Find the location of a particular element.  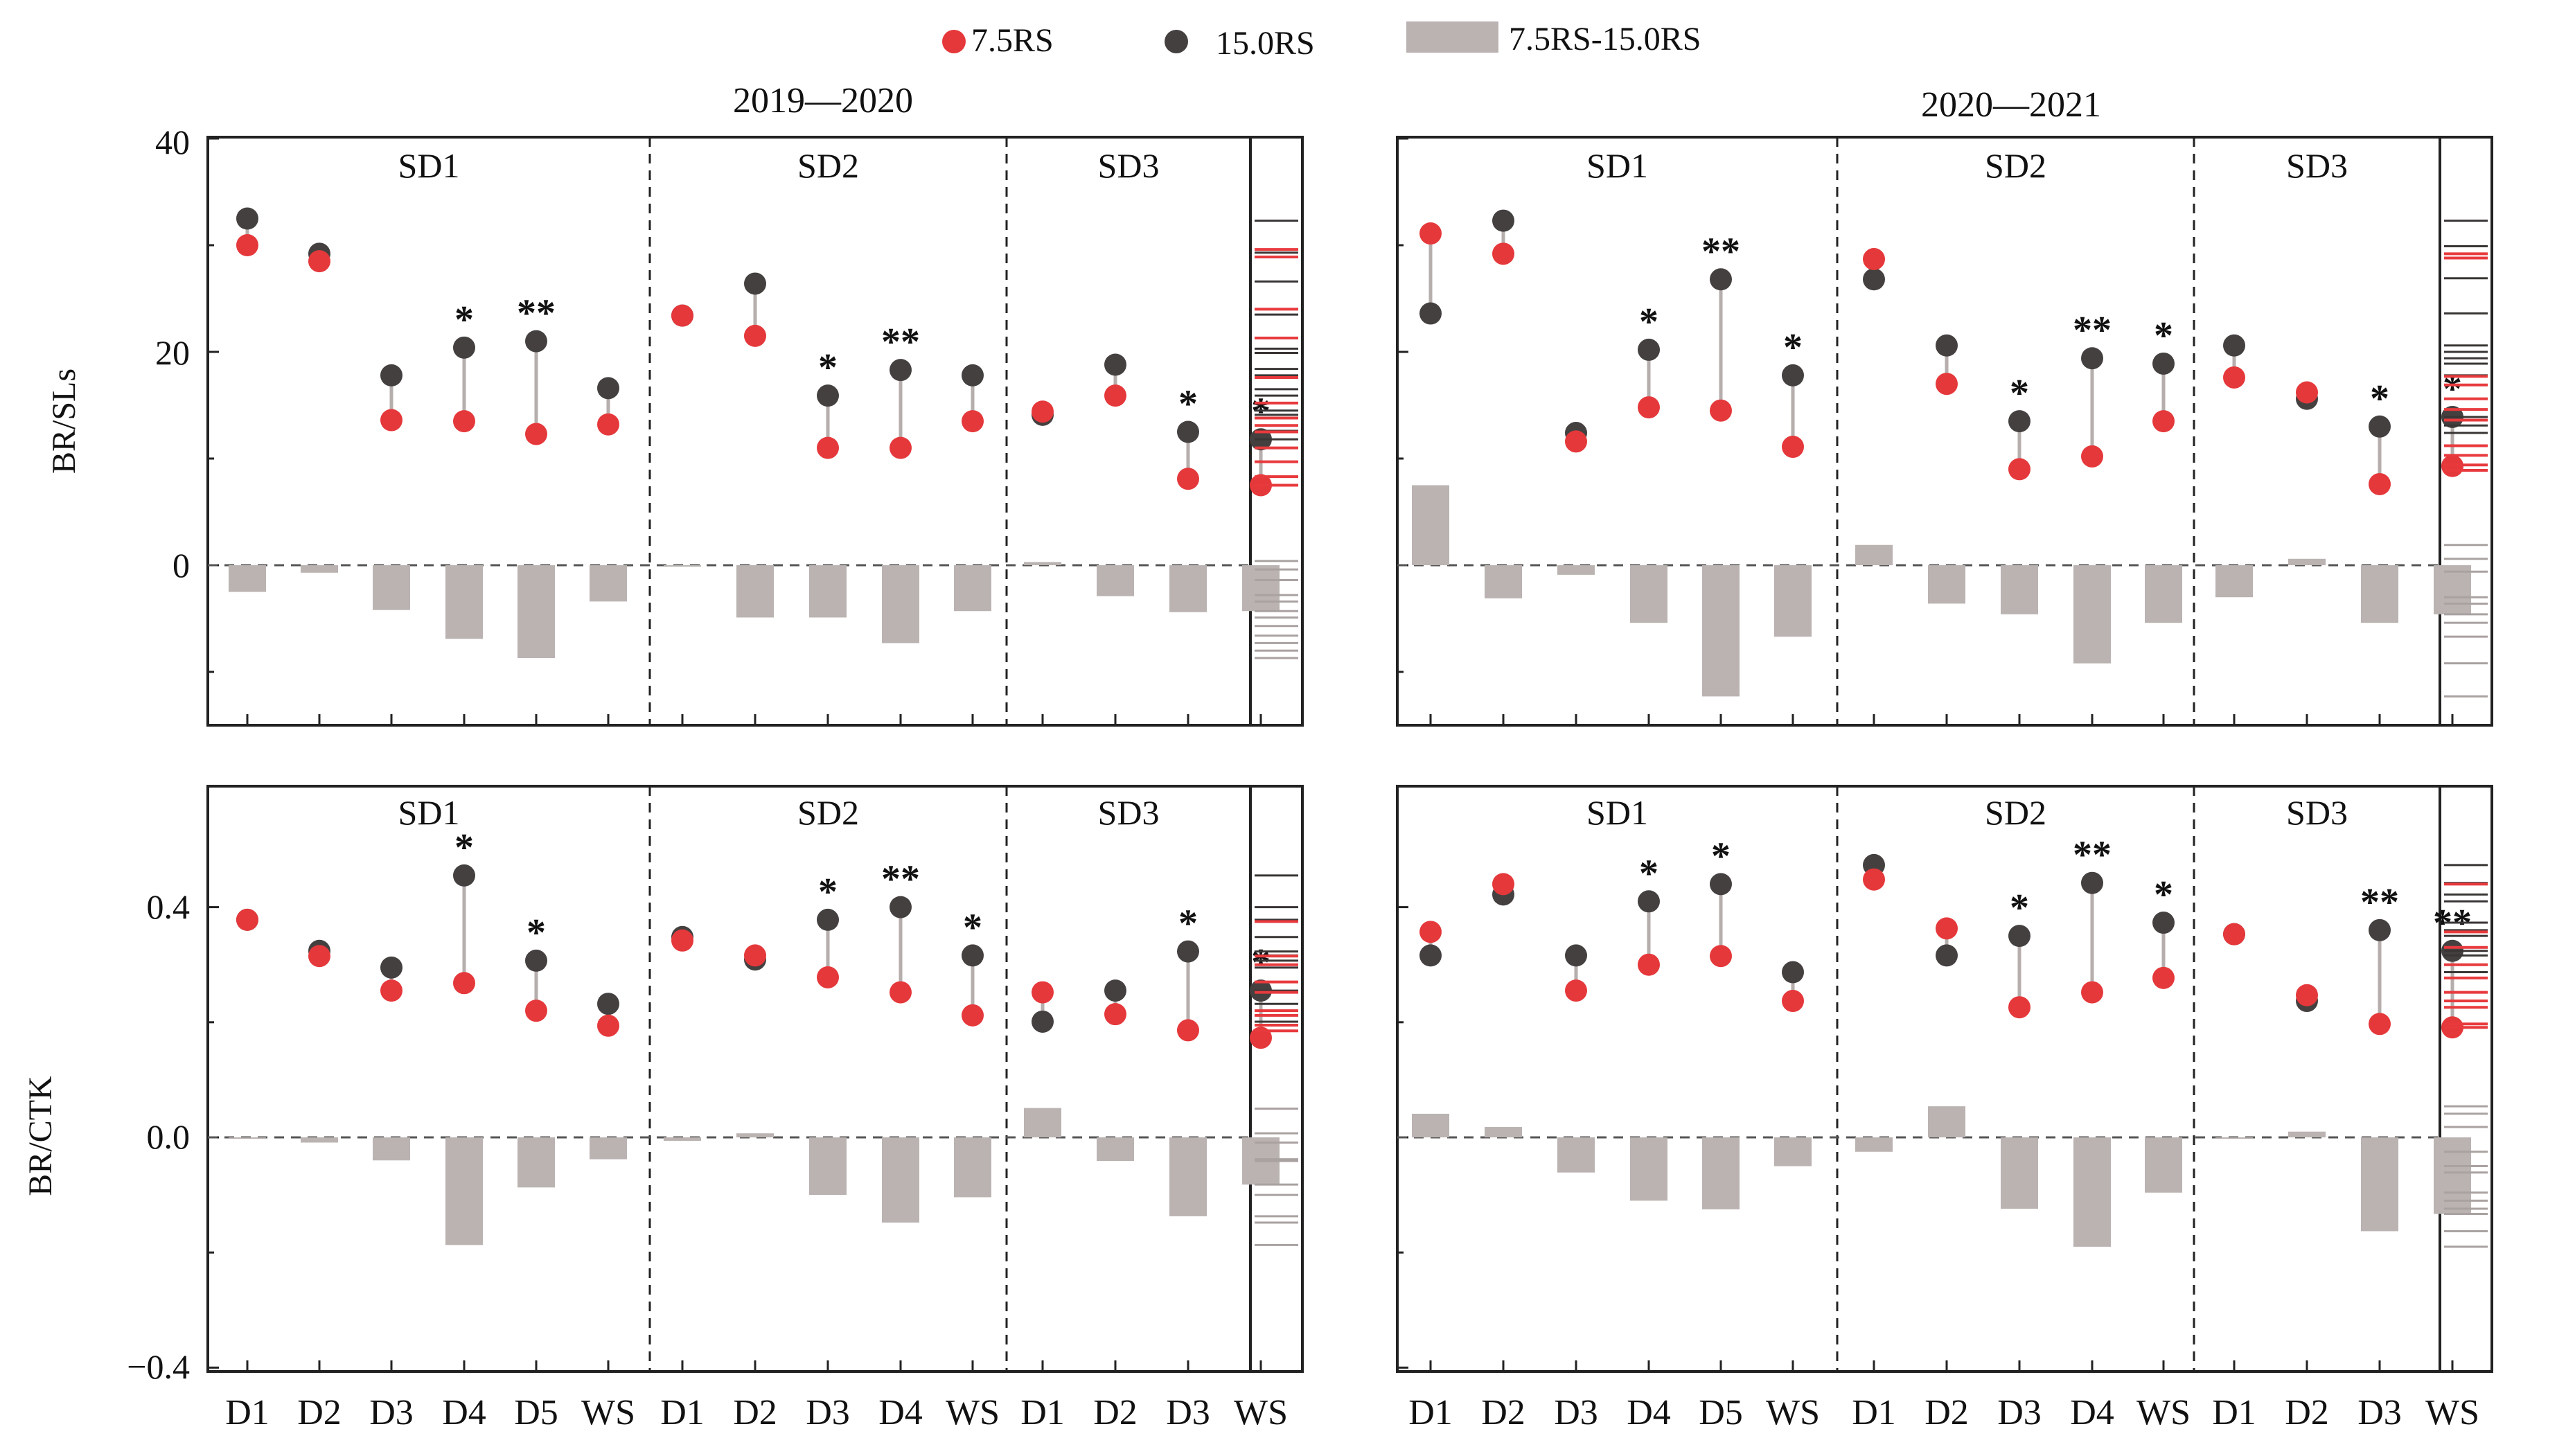

legend-marker-diff is located at coordinates (1452, 37).